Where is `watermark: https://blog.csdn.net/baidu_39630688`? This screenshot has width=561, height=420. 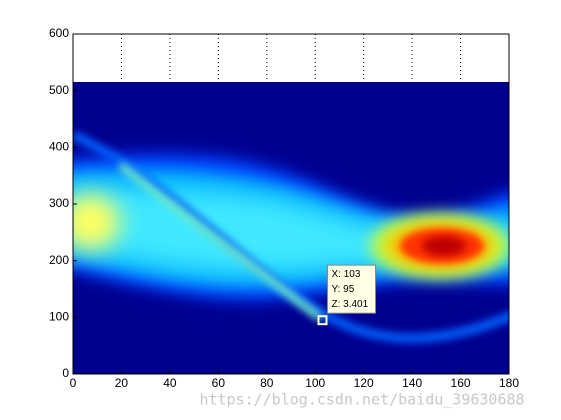
watermark: https://blog.csdn.net/baidu_39630688 is located at coordinates (361, 400).